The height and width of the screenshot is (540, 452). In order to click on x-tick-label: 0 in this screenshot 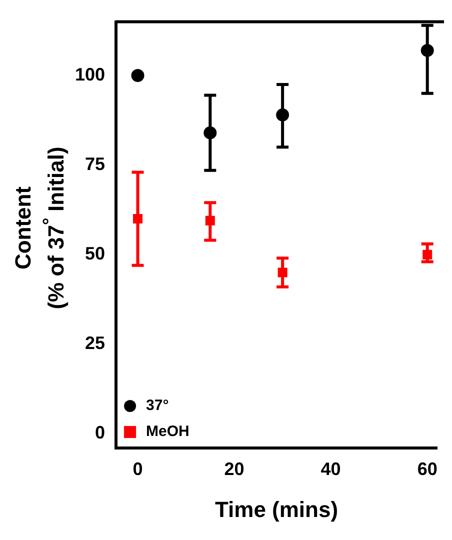, I will do `click(137, 468)`.